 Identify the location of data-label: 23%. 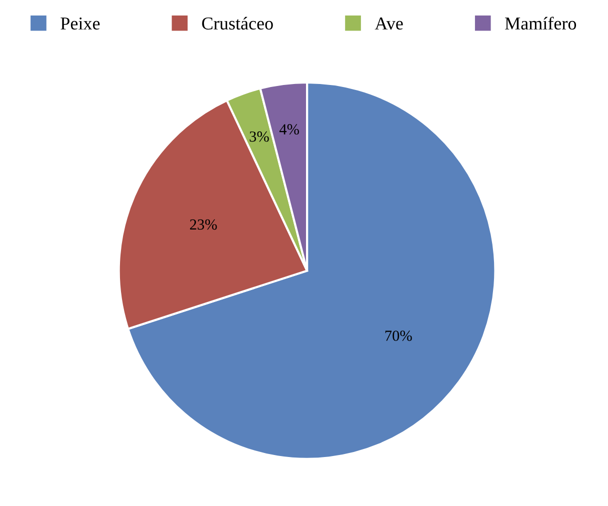
(203, 224).